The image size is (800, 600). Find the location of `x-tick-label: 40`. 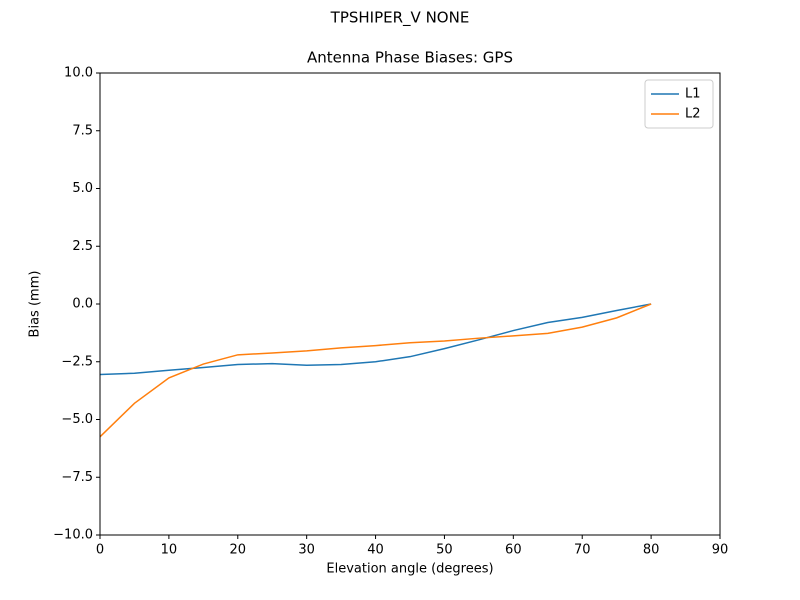

x-tick-label: 40 is located at coordinates (375, 550).